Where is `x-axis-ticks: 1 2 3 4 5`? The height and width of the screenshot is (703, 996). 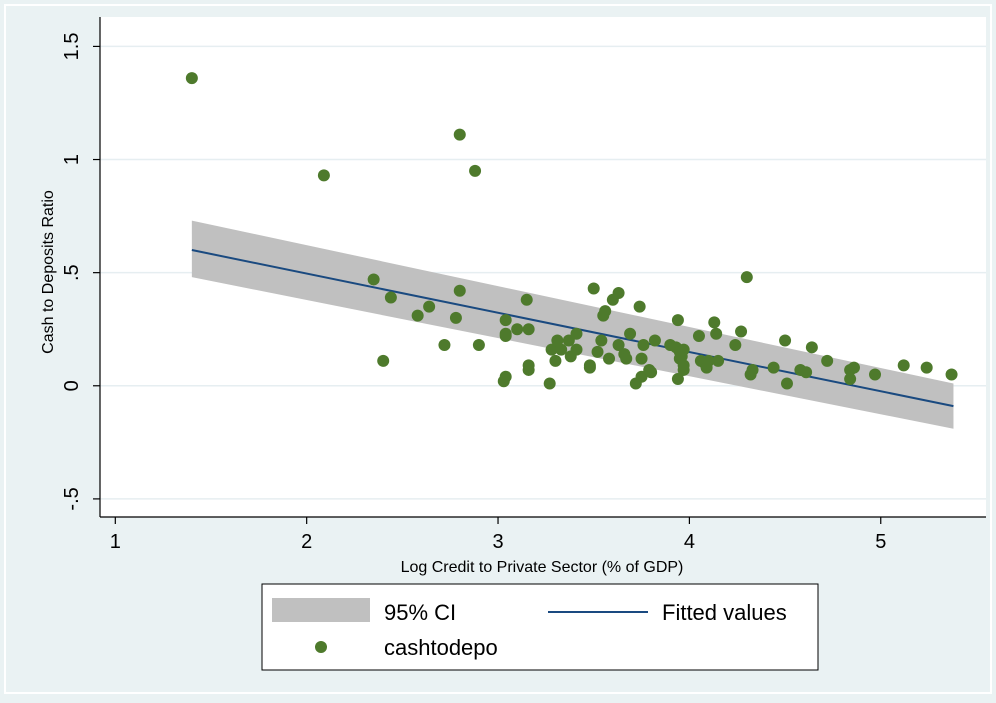
x-axis-ticks: 1 2 3 4 5 is located at coordinates (498, 535).